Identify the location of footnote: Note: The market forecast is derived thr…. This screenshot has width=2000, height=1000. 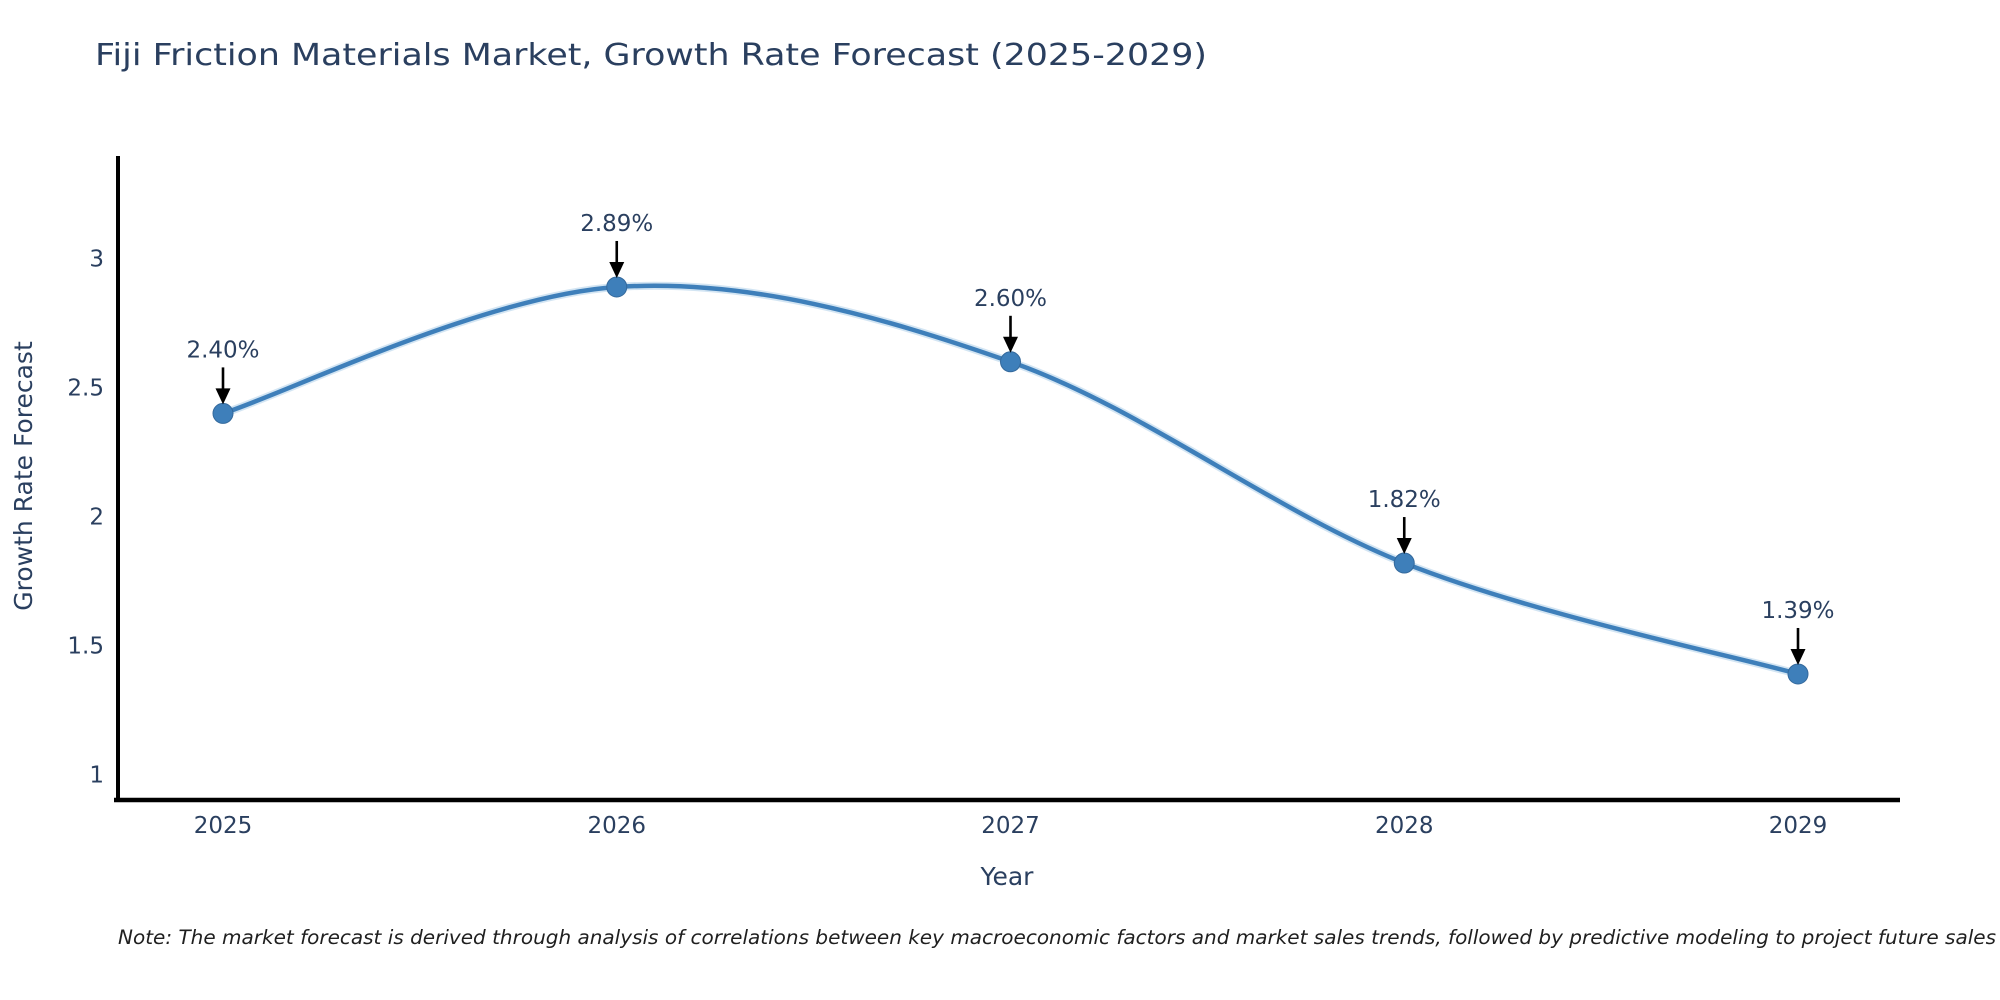
(1057, 937).